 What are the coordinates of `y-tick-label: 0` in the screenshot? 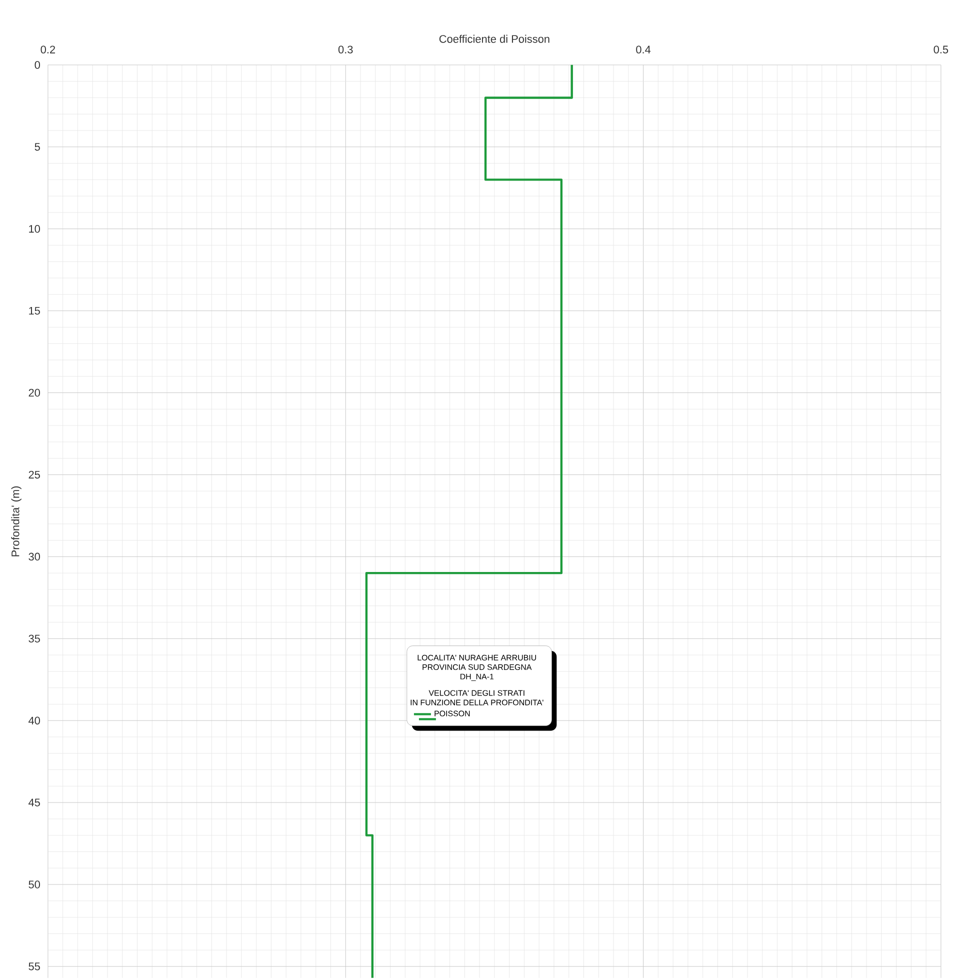 It's located at (37, 65).